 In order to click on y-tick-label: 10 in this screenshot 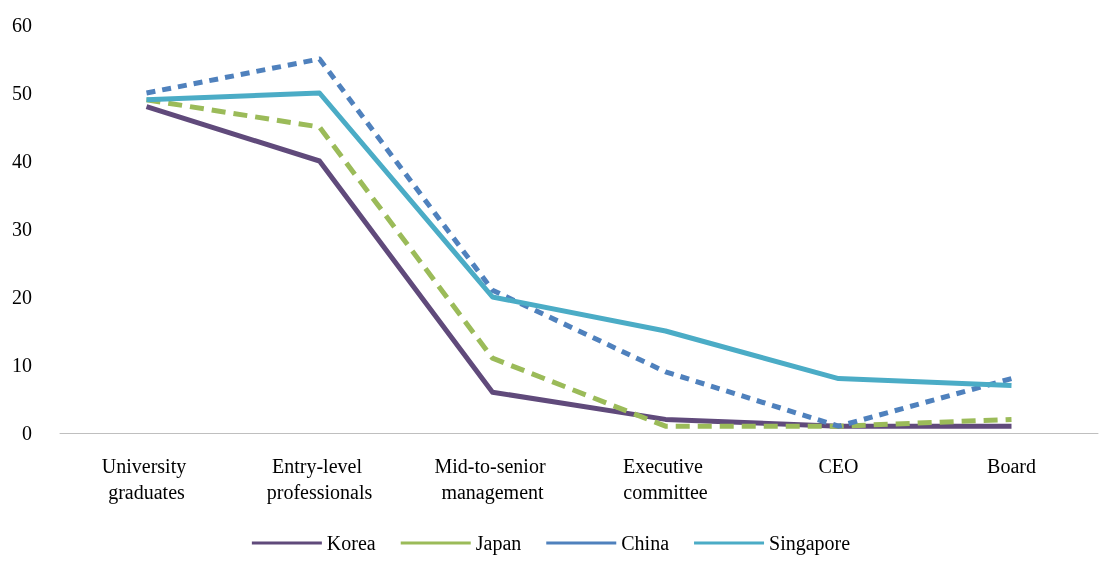, I will do `click(22, 365)`.